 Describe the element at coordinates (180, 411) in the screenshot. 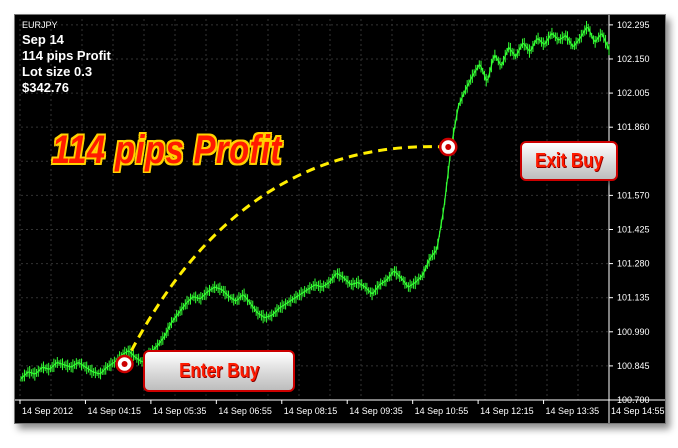

I see `x-tick-label: 14 Sep 05:35` at that location.